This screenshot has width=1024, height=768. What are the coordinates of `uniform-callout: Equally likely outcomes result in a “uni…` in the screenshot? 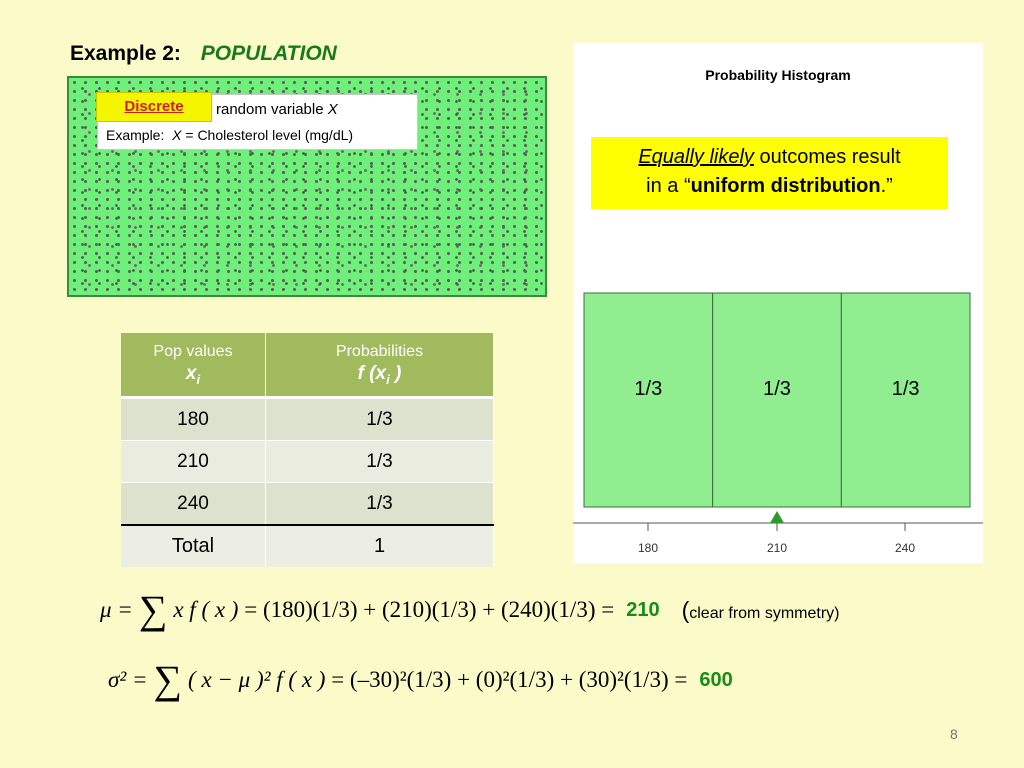 It's located at (769, 173).